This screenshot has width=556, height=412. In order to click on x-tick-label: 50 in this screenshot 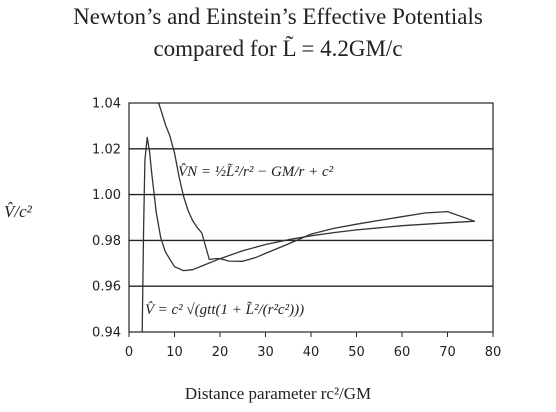, I will do `click(356, 352)`.